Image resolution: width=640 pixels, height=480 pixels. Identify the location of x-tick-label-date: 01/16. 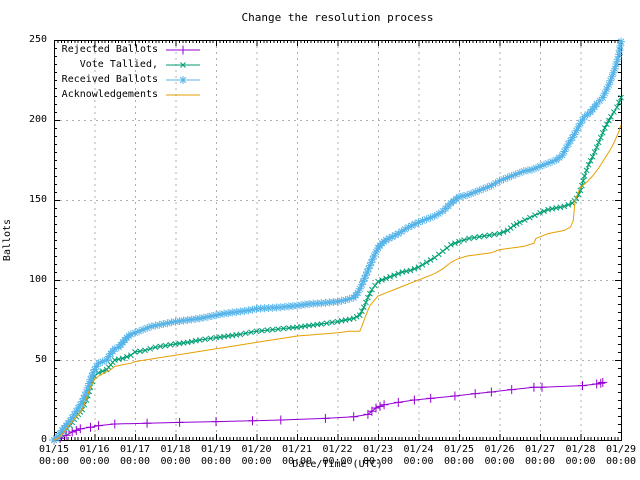
(94, 449).